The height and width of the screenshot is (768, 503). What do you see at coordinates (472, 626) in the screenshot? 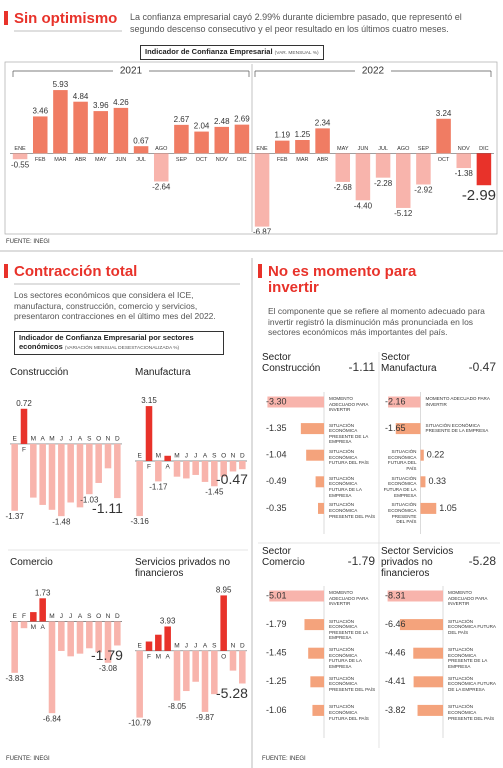
I see `category-label: SITUACIÓN ECONÓMICA FUTURA DEL PAÍS` at bounding box center [472, 626].